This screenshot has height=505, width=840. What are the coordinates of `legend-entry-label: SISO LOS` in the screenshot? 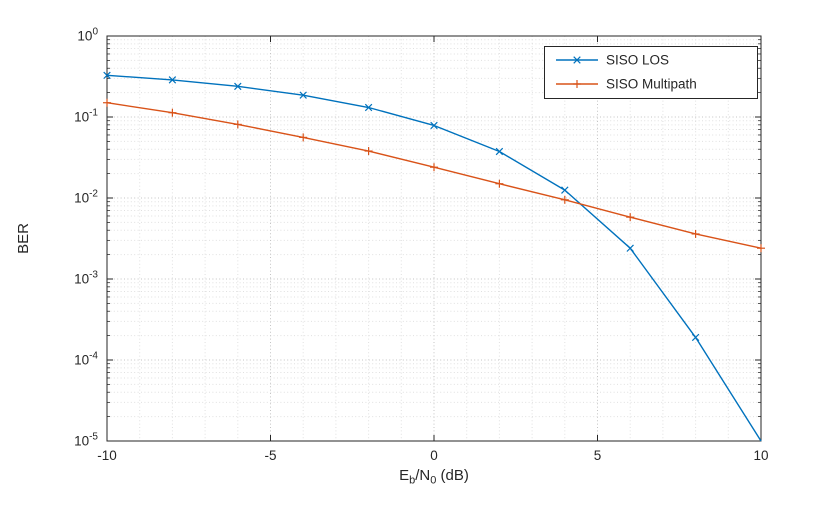 It's located at (637, 60).